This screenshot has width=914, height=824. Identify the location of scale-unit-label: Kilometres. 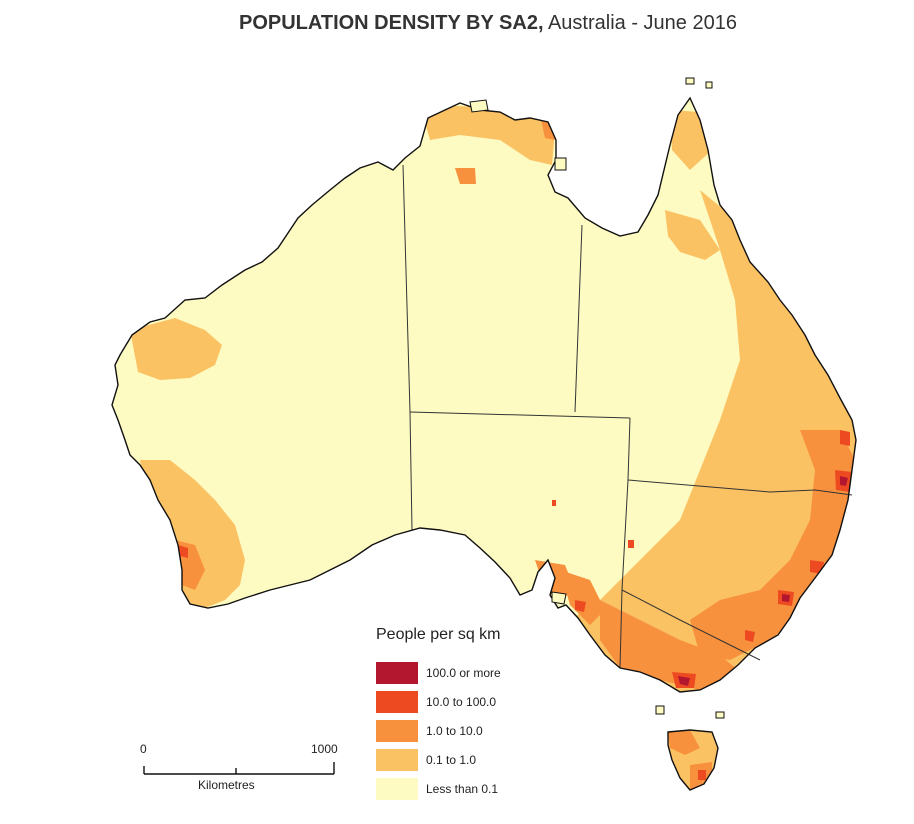
(226, 785).